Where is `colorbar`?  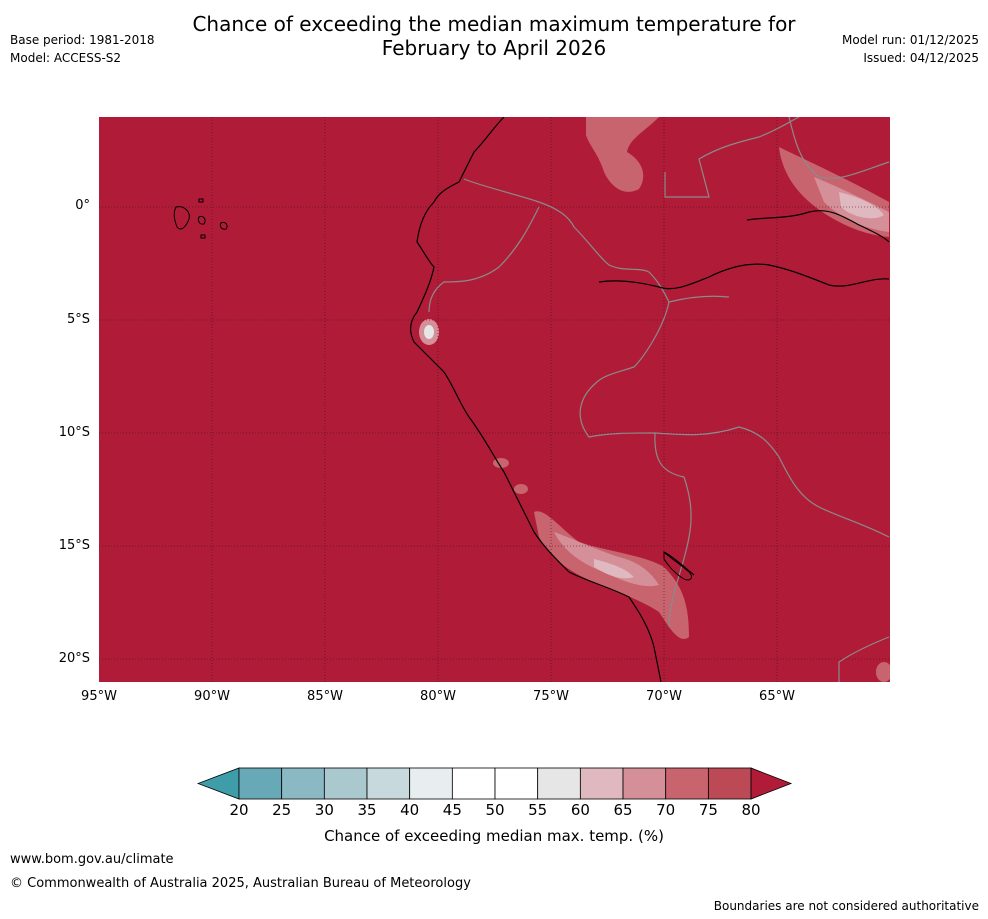 colorbar is located at coordinates (495, 783).